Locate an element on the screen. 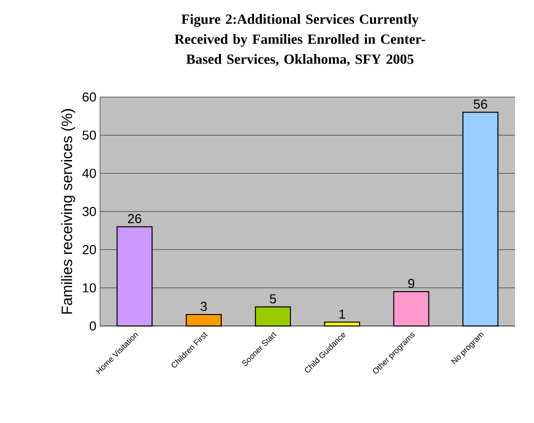 Image resolution: width=534 pixels, height=423 pixels. data-label: 3 is located at coordinates (203, 307).